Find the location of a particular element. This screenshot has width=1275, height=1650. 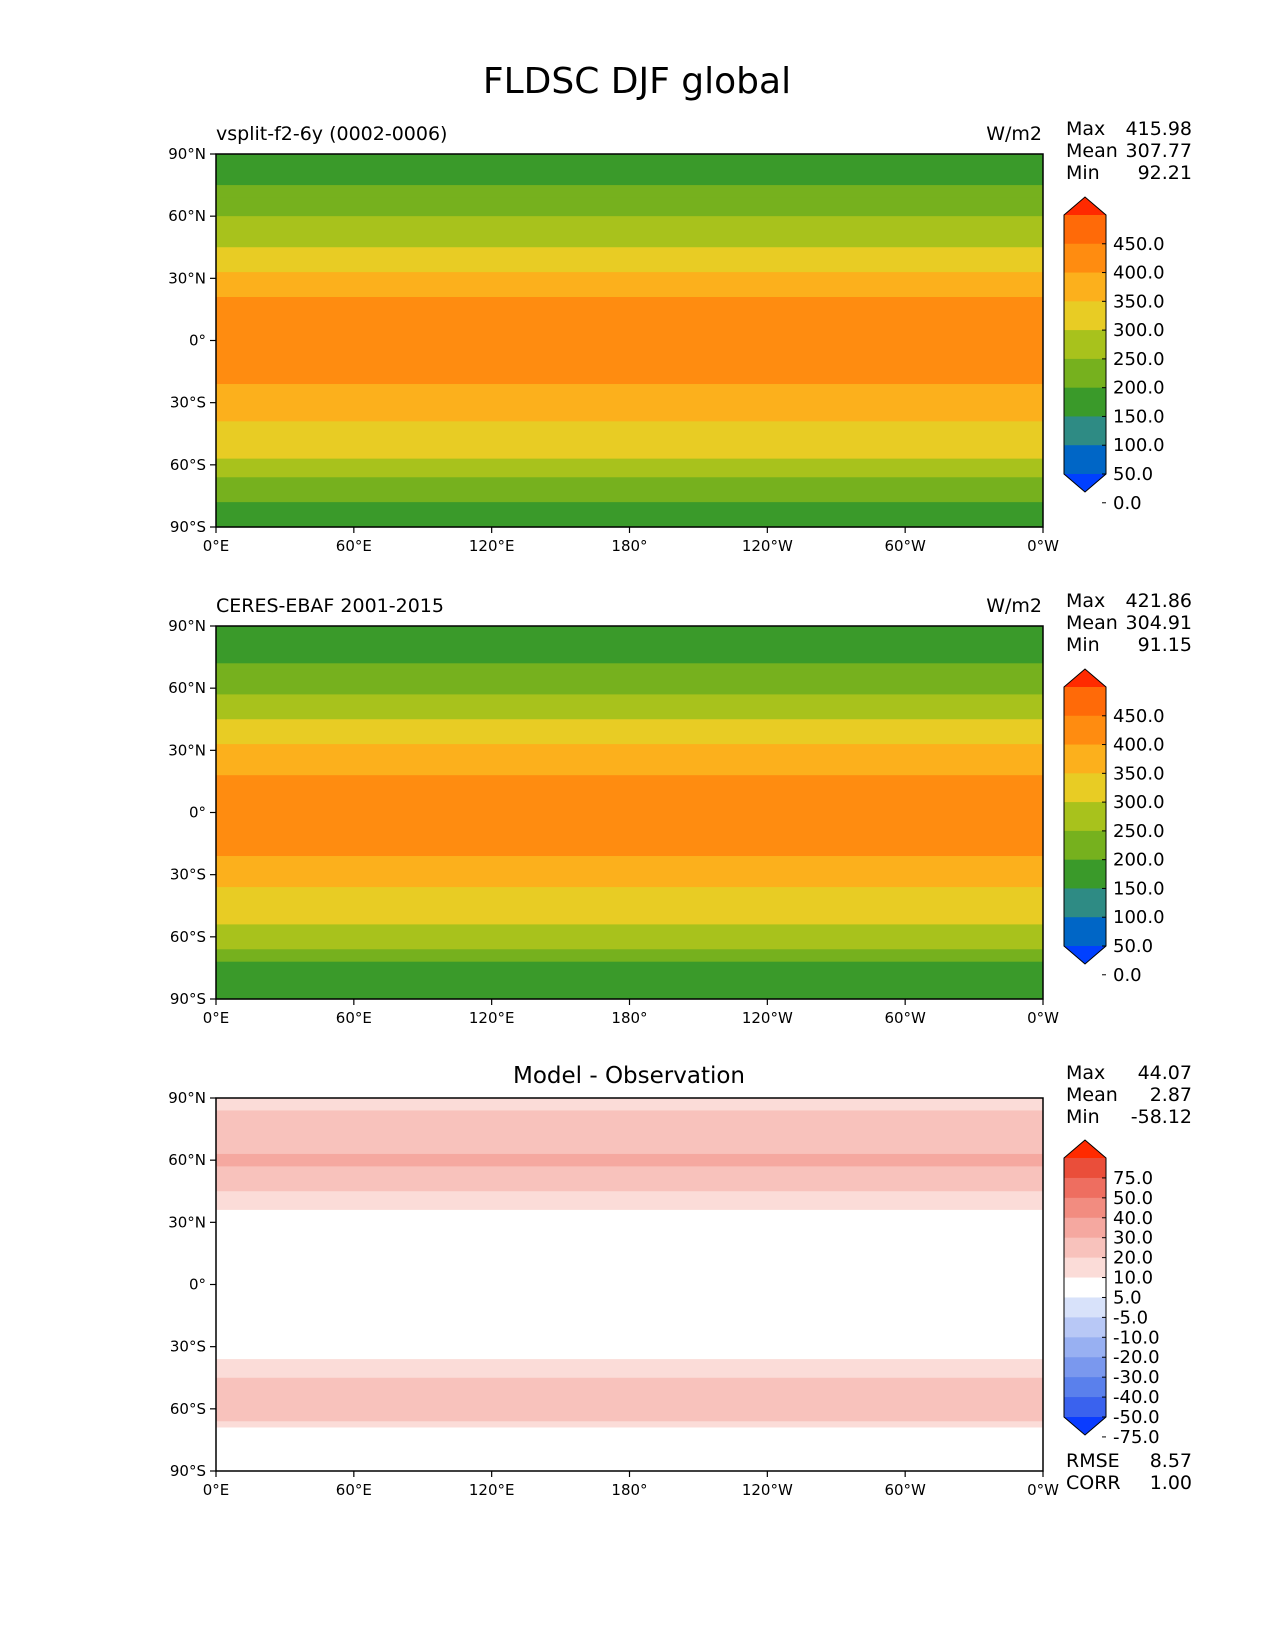

y-tick-label: 0° is located at coordinates (197, 813).